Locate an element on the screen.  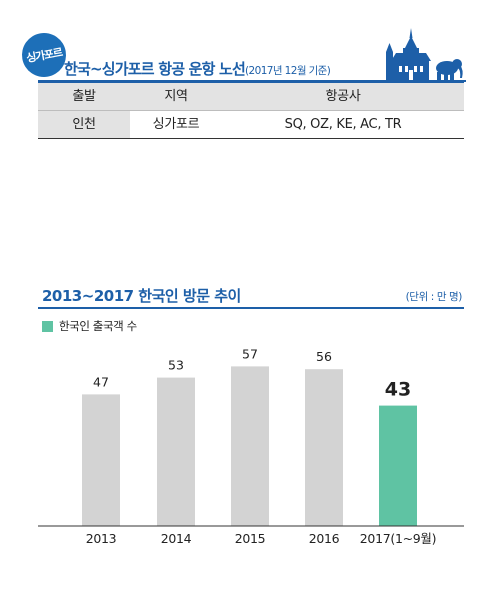
table-cell-airlines: SQ, OZ, KE, AC, TR is located at coordinates (343, 124).